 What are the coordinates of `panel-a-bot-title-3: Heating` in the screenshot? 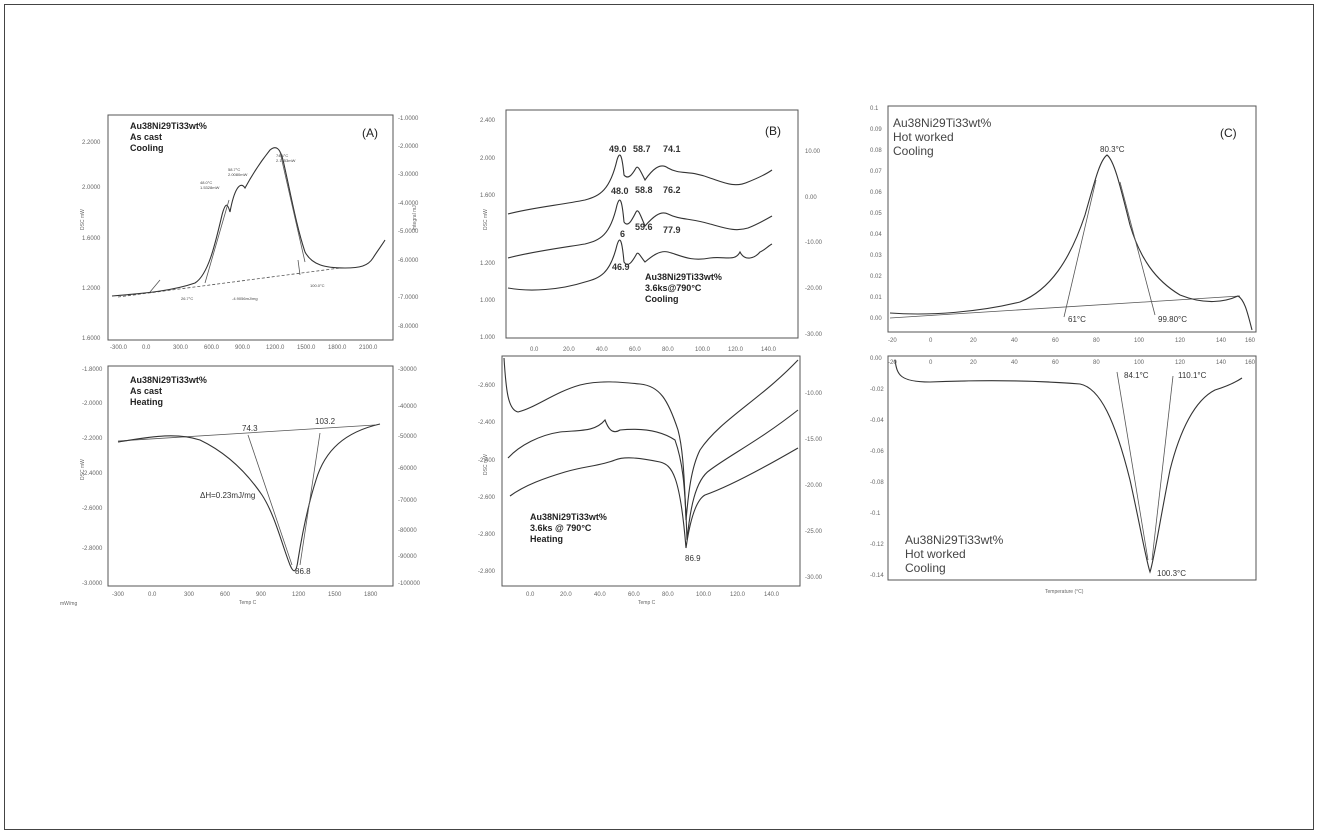 It's located at (146, 402).